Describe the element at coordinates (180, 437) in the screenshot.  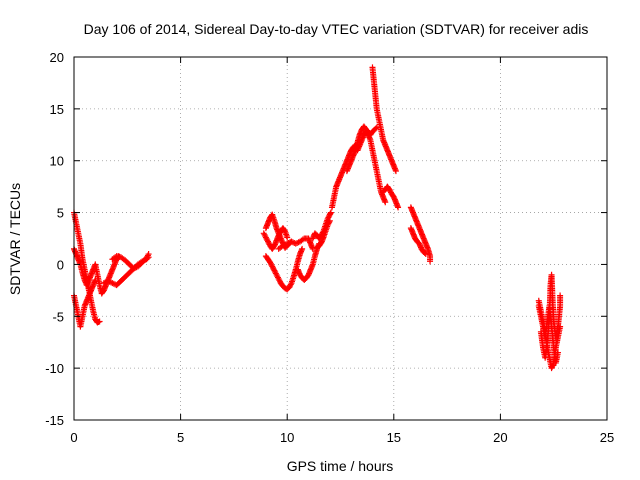
I see `x-tick-label: 5` at that location.